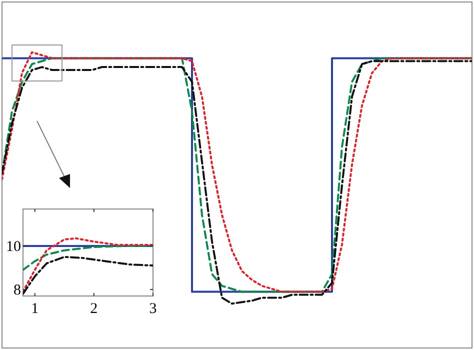  What do you see at coordinates (94, 309) in the screenshot?
I see `x-tick-label: 2` at bounding box center [94, 309].